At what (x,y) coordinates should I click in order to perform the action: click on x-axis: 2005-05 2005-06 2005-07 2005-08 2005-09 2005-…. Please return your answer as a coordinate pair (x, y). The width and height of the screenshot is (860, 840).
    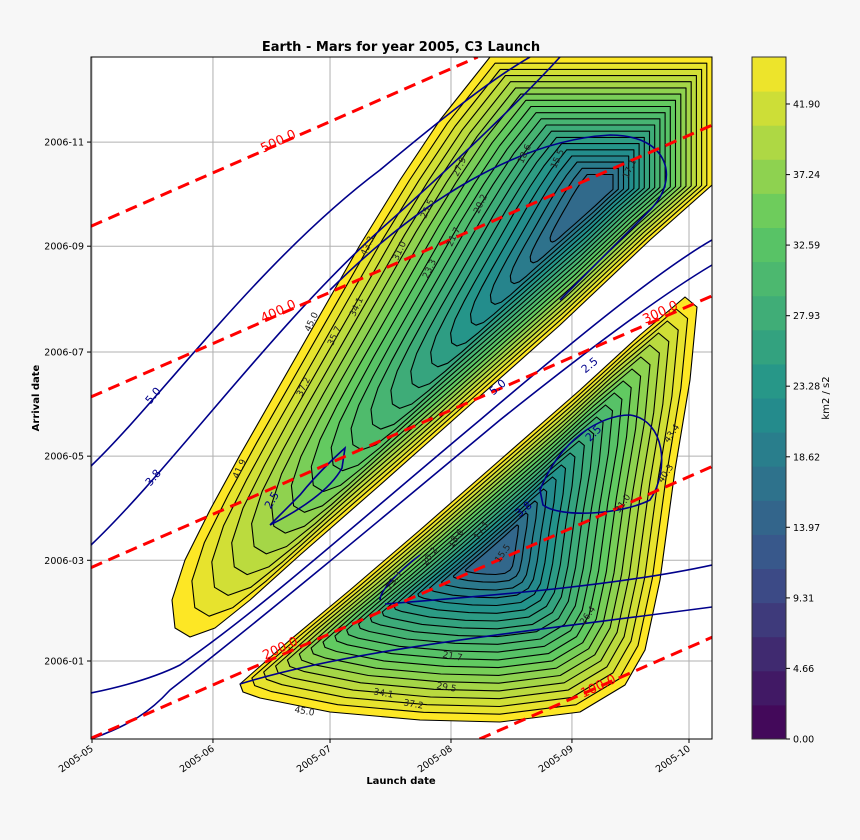
    Looking at the image, I should click on (375, 757).